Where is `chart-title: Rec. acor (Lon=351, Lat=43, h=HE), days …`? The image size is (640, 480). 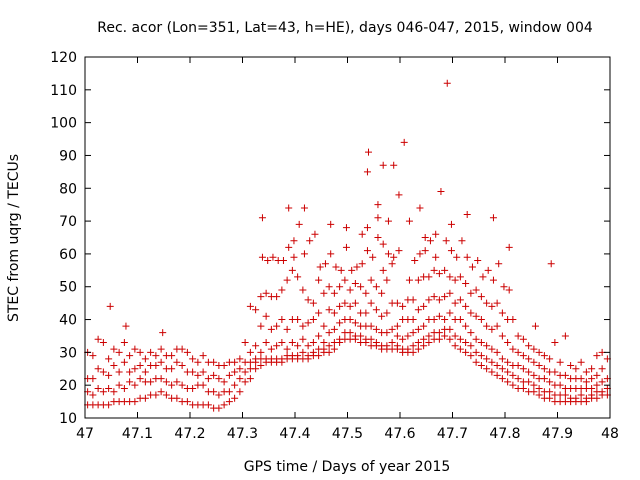 chart-title: Rec. acor (Lon=351, Lat=43, h=HE), days … is located at coordinates (345, 28).